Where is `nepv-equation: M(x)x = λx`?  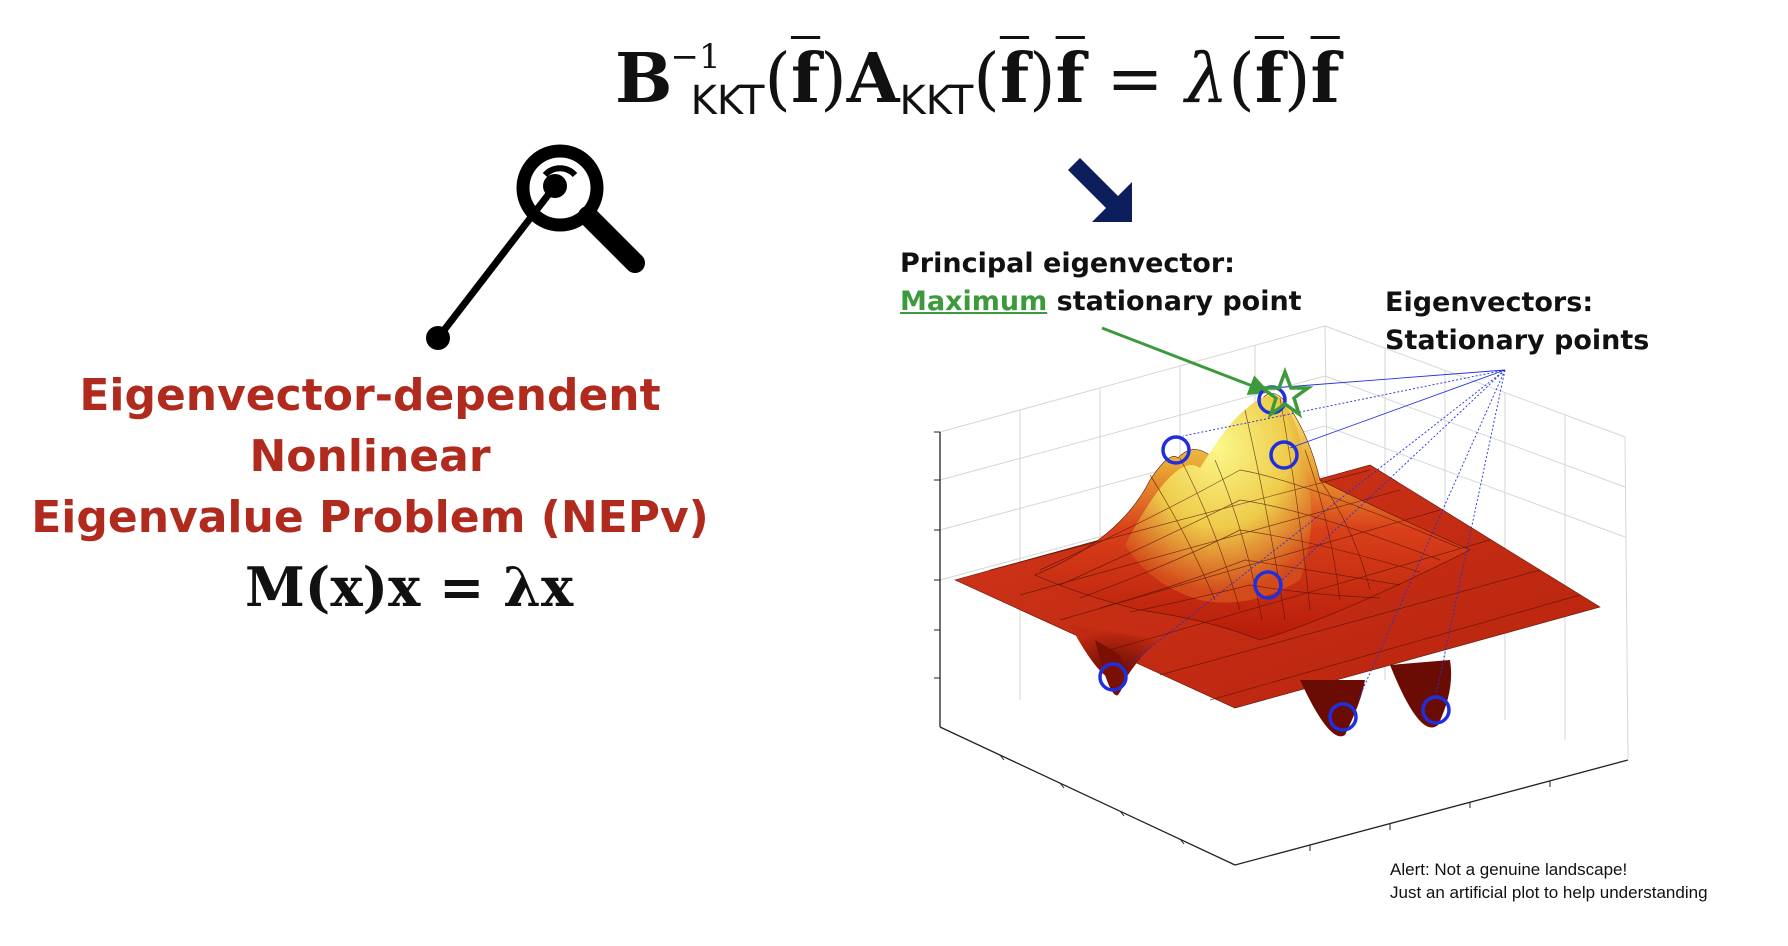 nepv-equation: M(x)x = λx is located at coordinates (409, 587).